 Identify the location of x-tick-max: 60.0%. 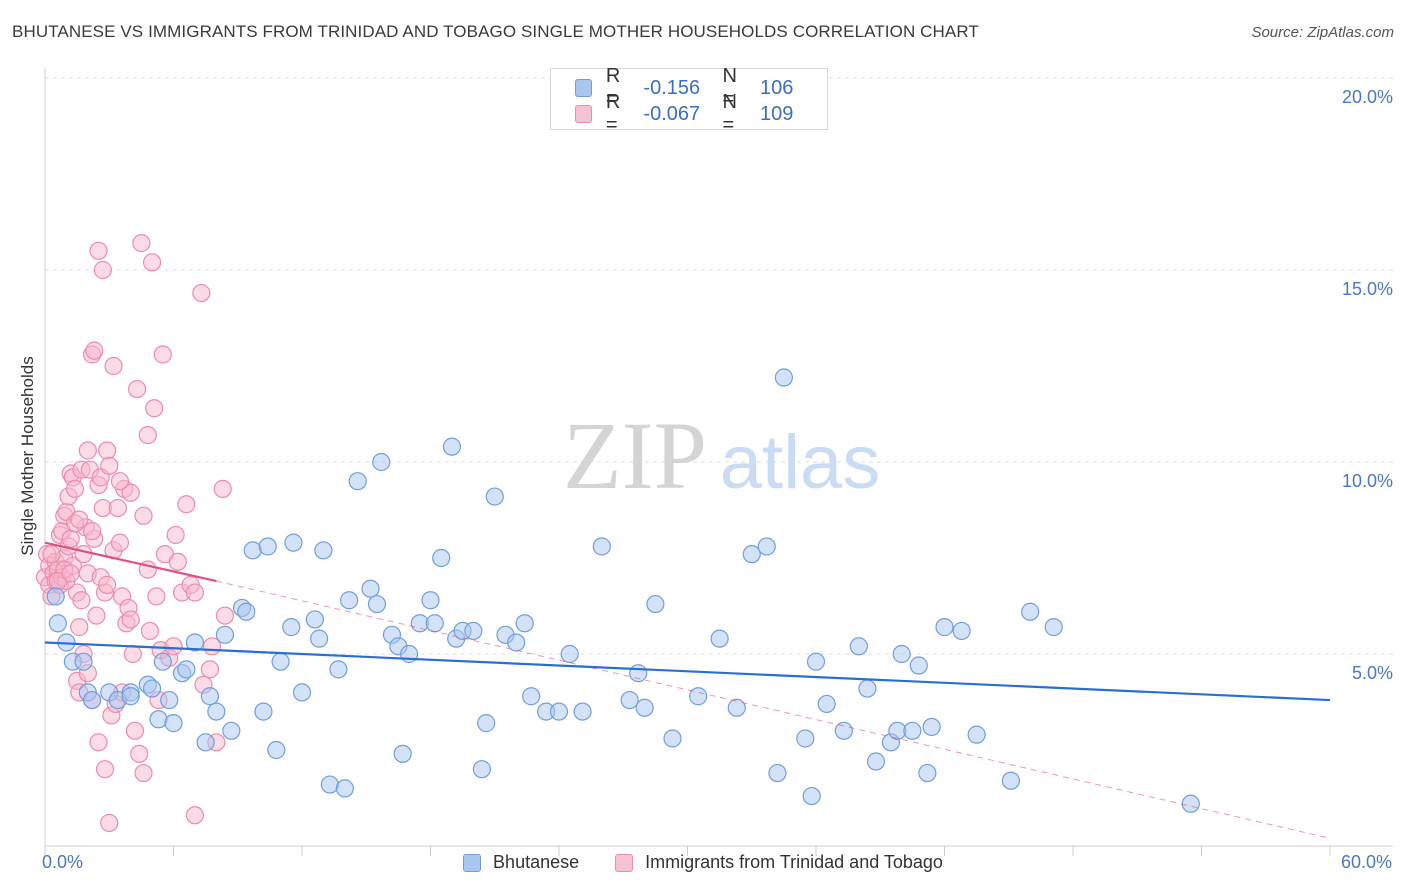
(1366, 862).